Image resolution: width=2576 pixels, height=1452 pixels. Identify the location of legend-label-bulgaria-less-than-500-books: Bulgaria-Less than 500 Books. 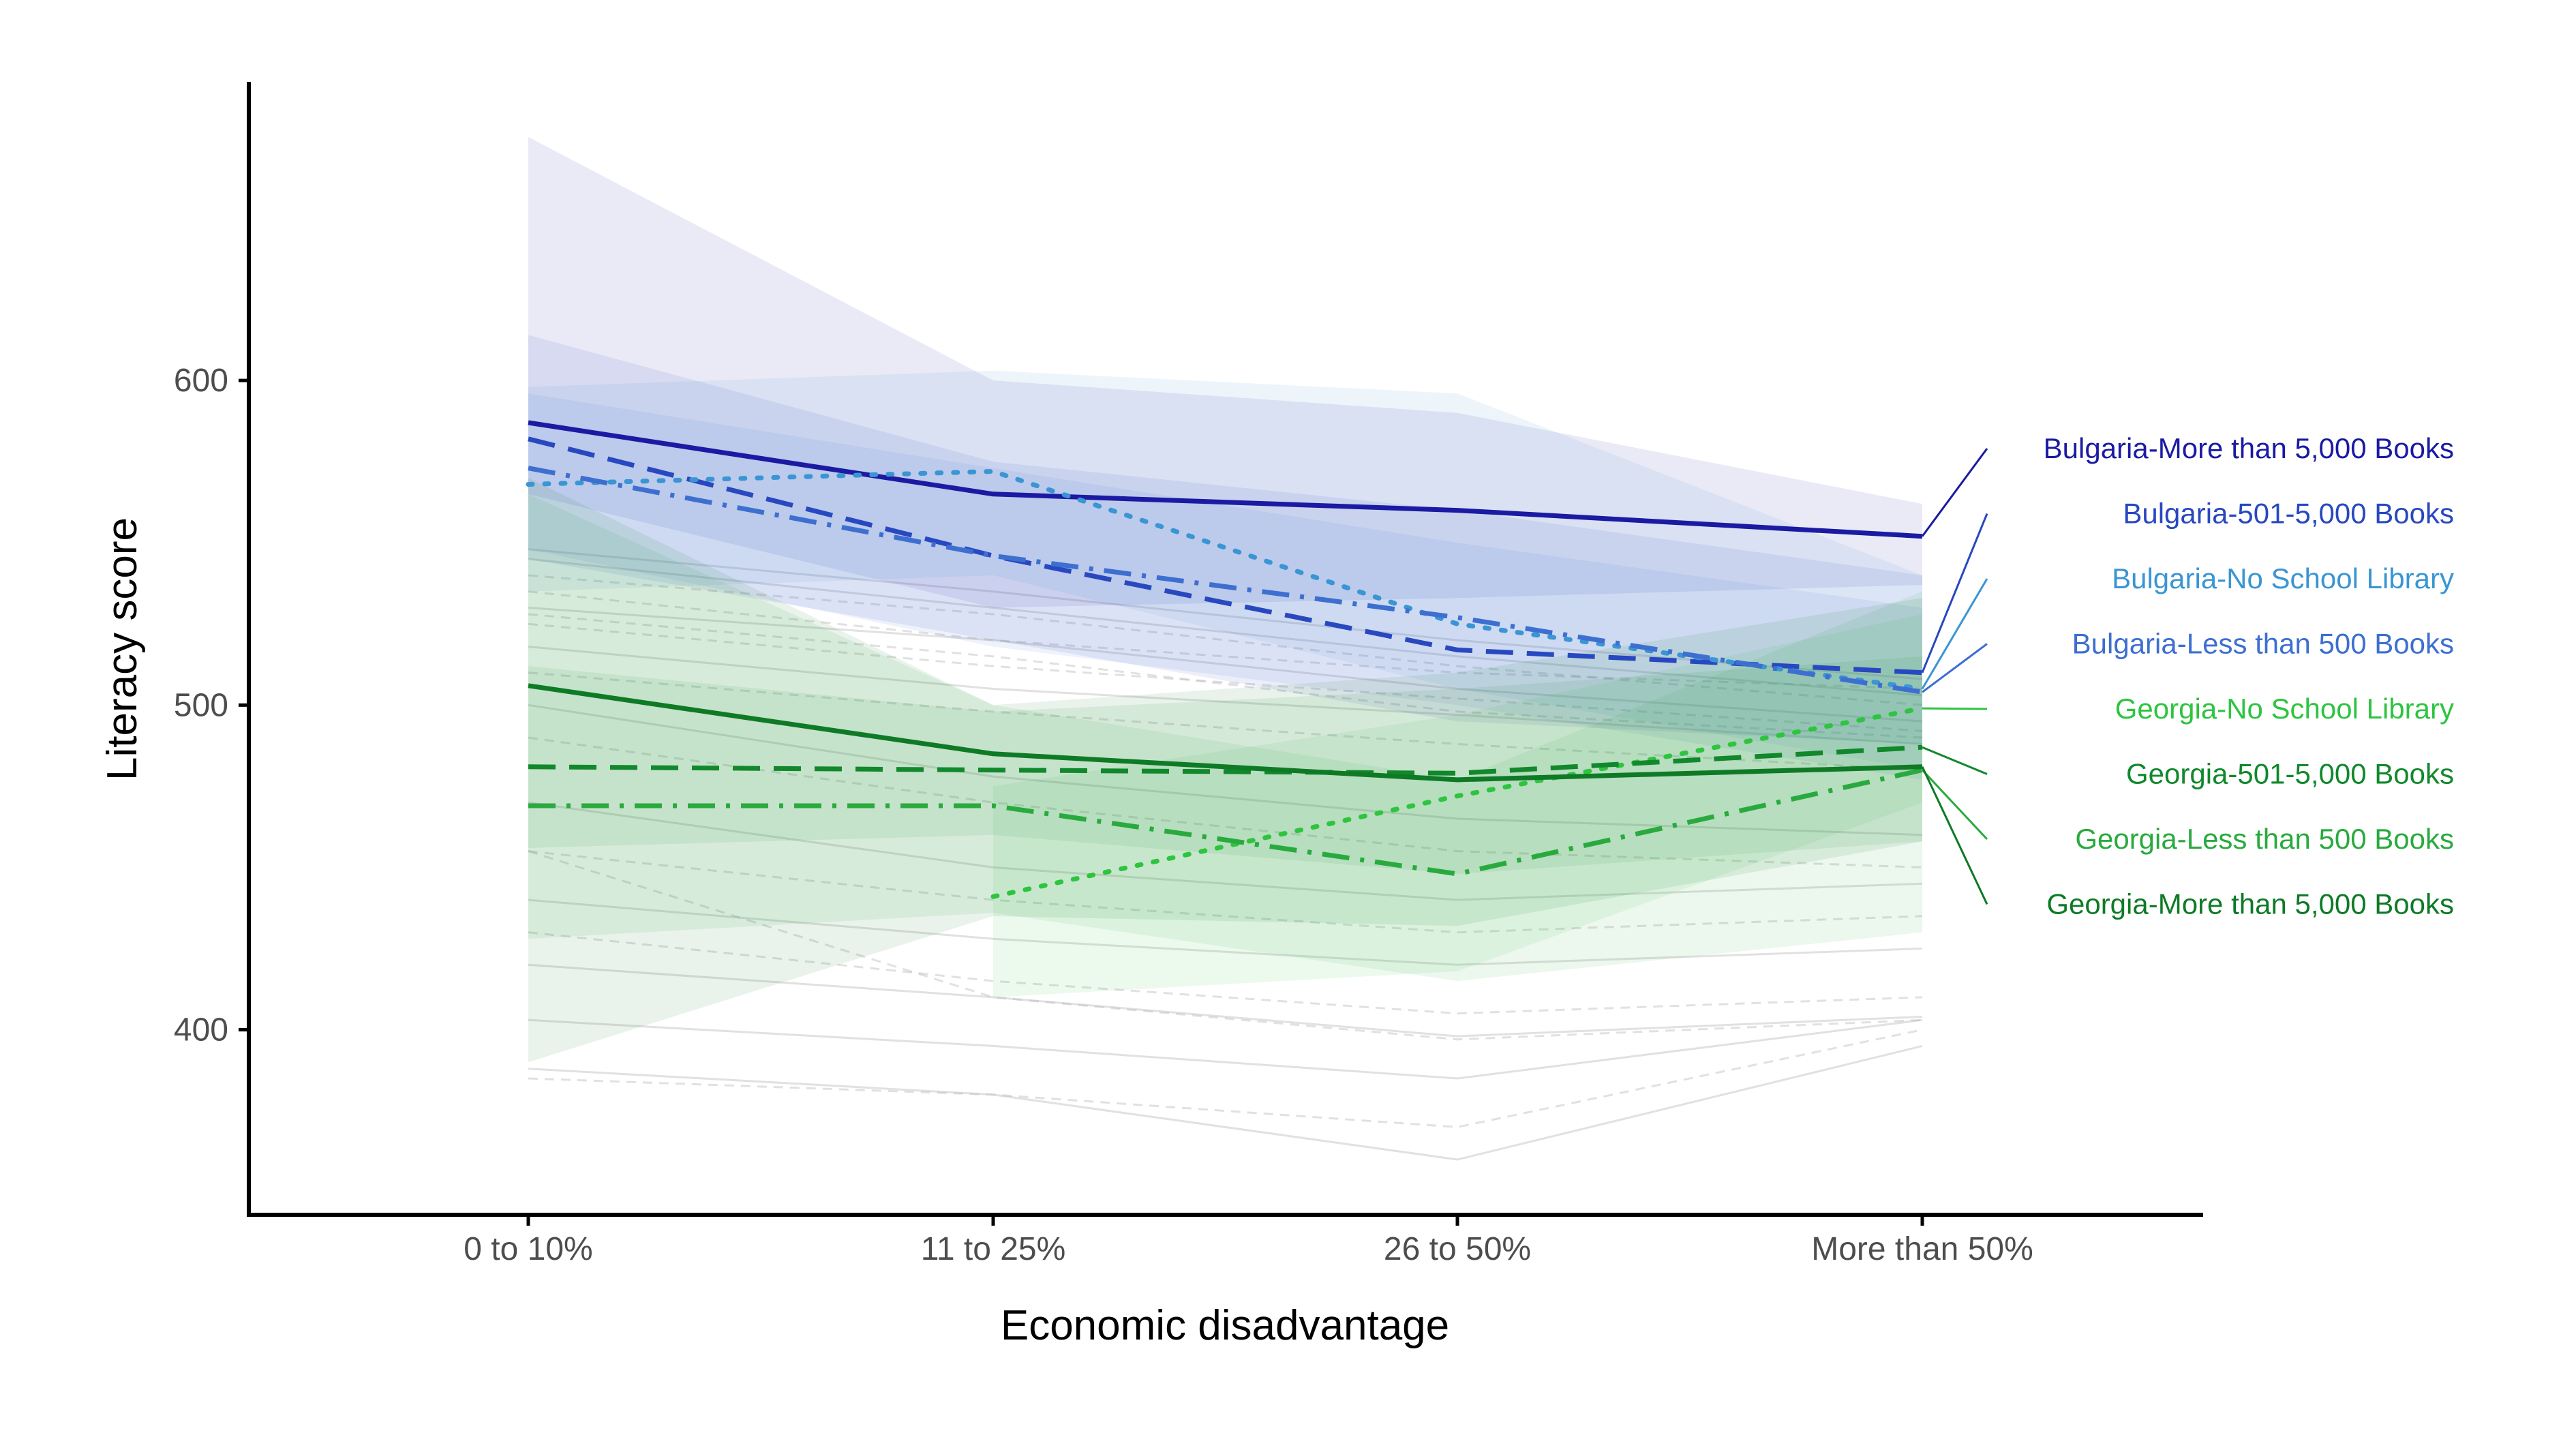
(2263, 644).